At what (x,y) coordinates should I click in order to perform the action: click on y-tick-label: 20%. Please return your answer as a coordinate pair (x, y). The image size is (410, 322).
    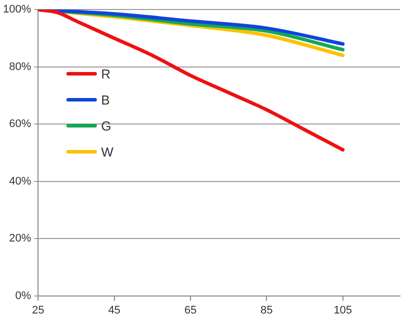
    Looking at the image, I should click on (20, 238).